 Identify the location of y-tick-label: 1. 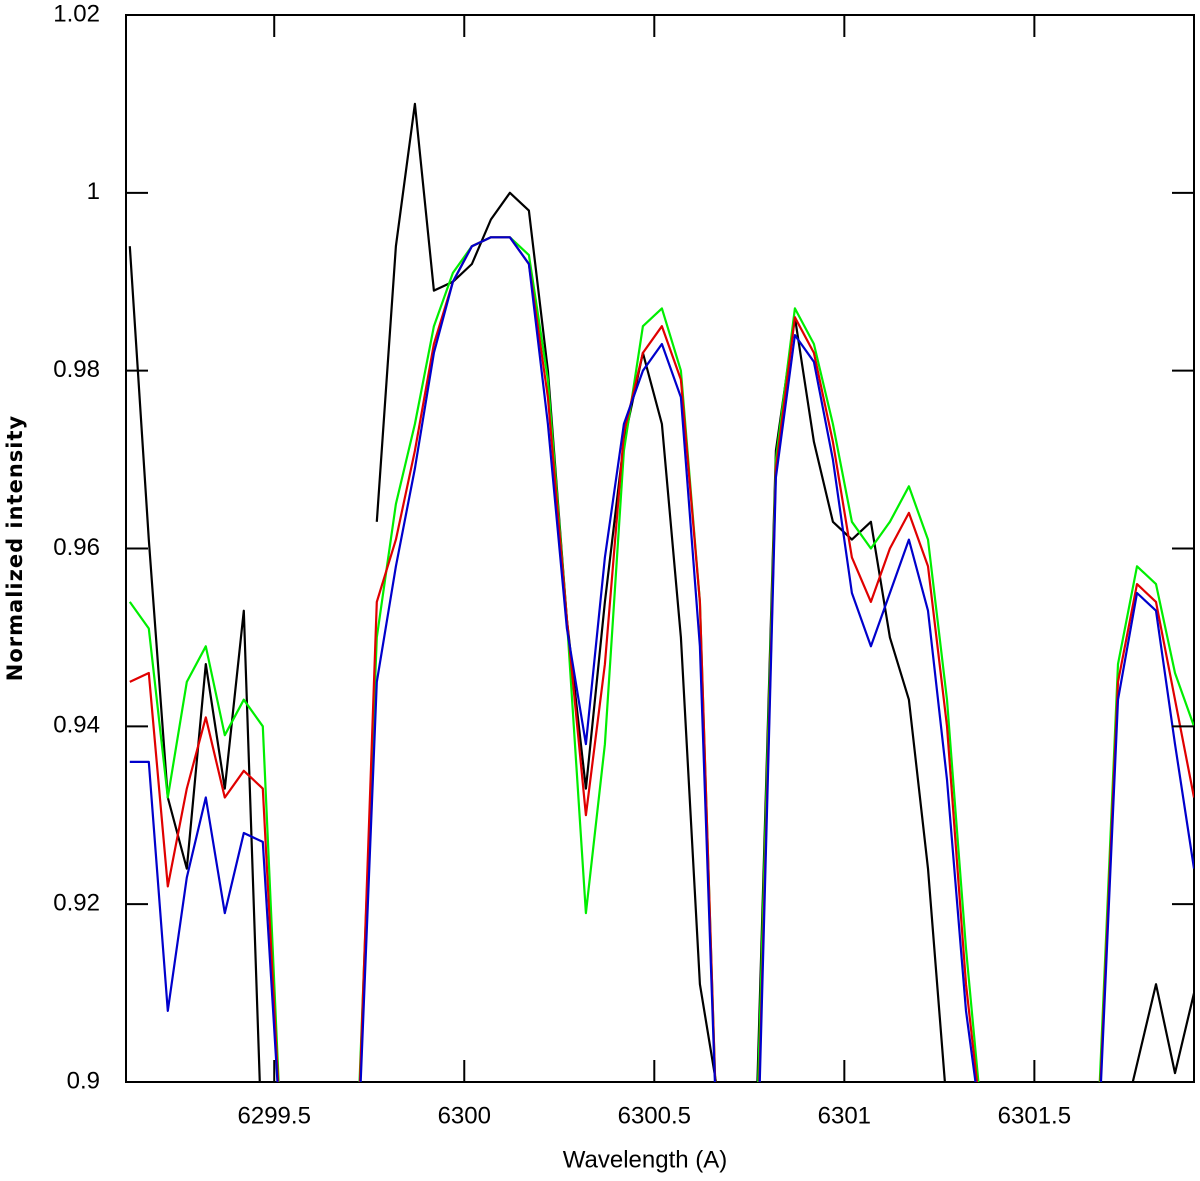
(93, 191).